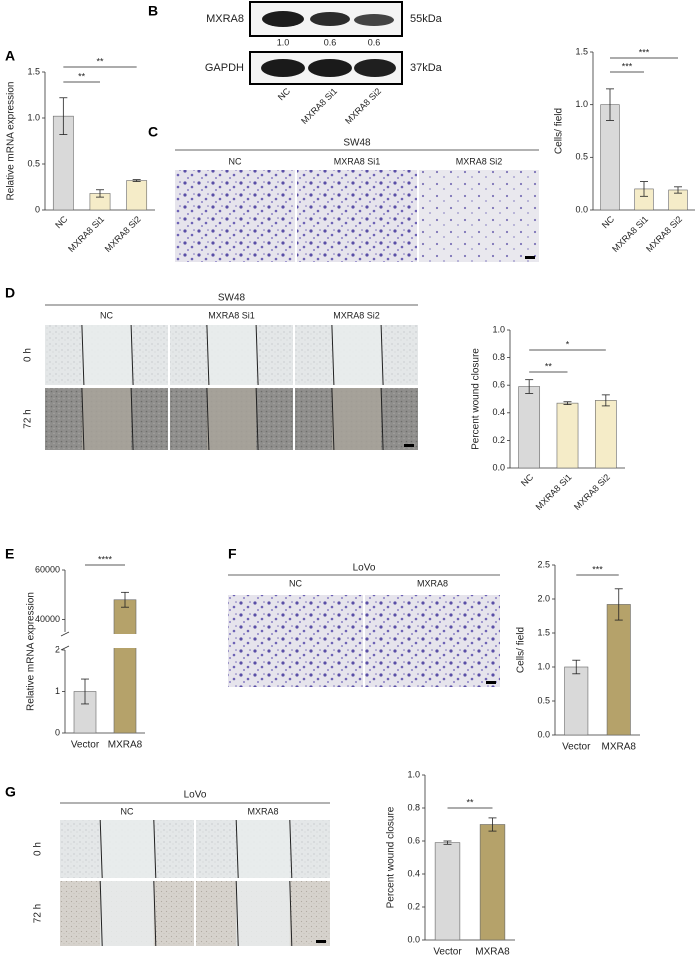 The height and width of the screenshot is (975, 700). I want to click on y-tick-label: 0.6, so click(413, 840).